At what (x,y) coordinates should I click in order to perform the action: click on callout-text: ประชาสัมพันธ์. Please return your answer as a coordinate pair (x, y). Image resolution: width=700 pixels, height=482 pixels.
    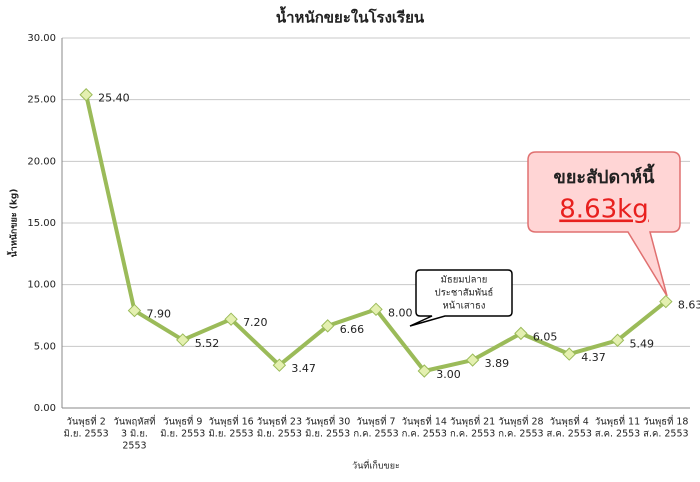
    Looking at the image, I should click on (464, 293).